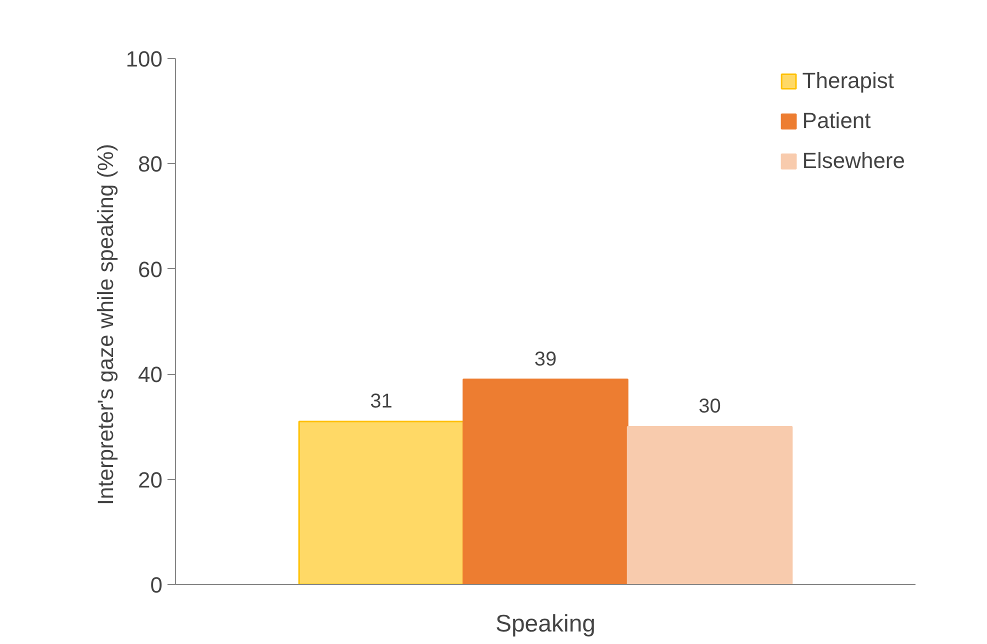  What do you see at coordinates (150, 375) in the screenshot?
I see `y-tick-label: 40` at bounding box center [150, 375].